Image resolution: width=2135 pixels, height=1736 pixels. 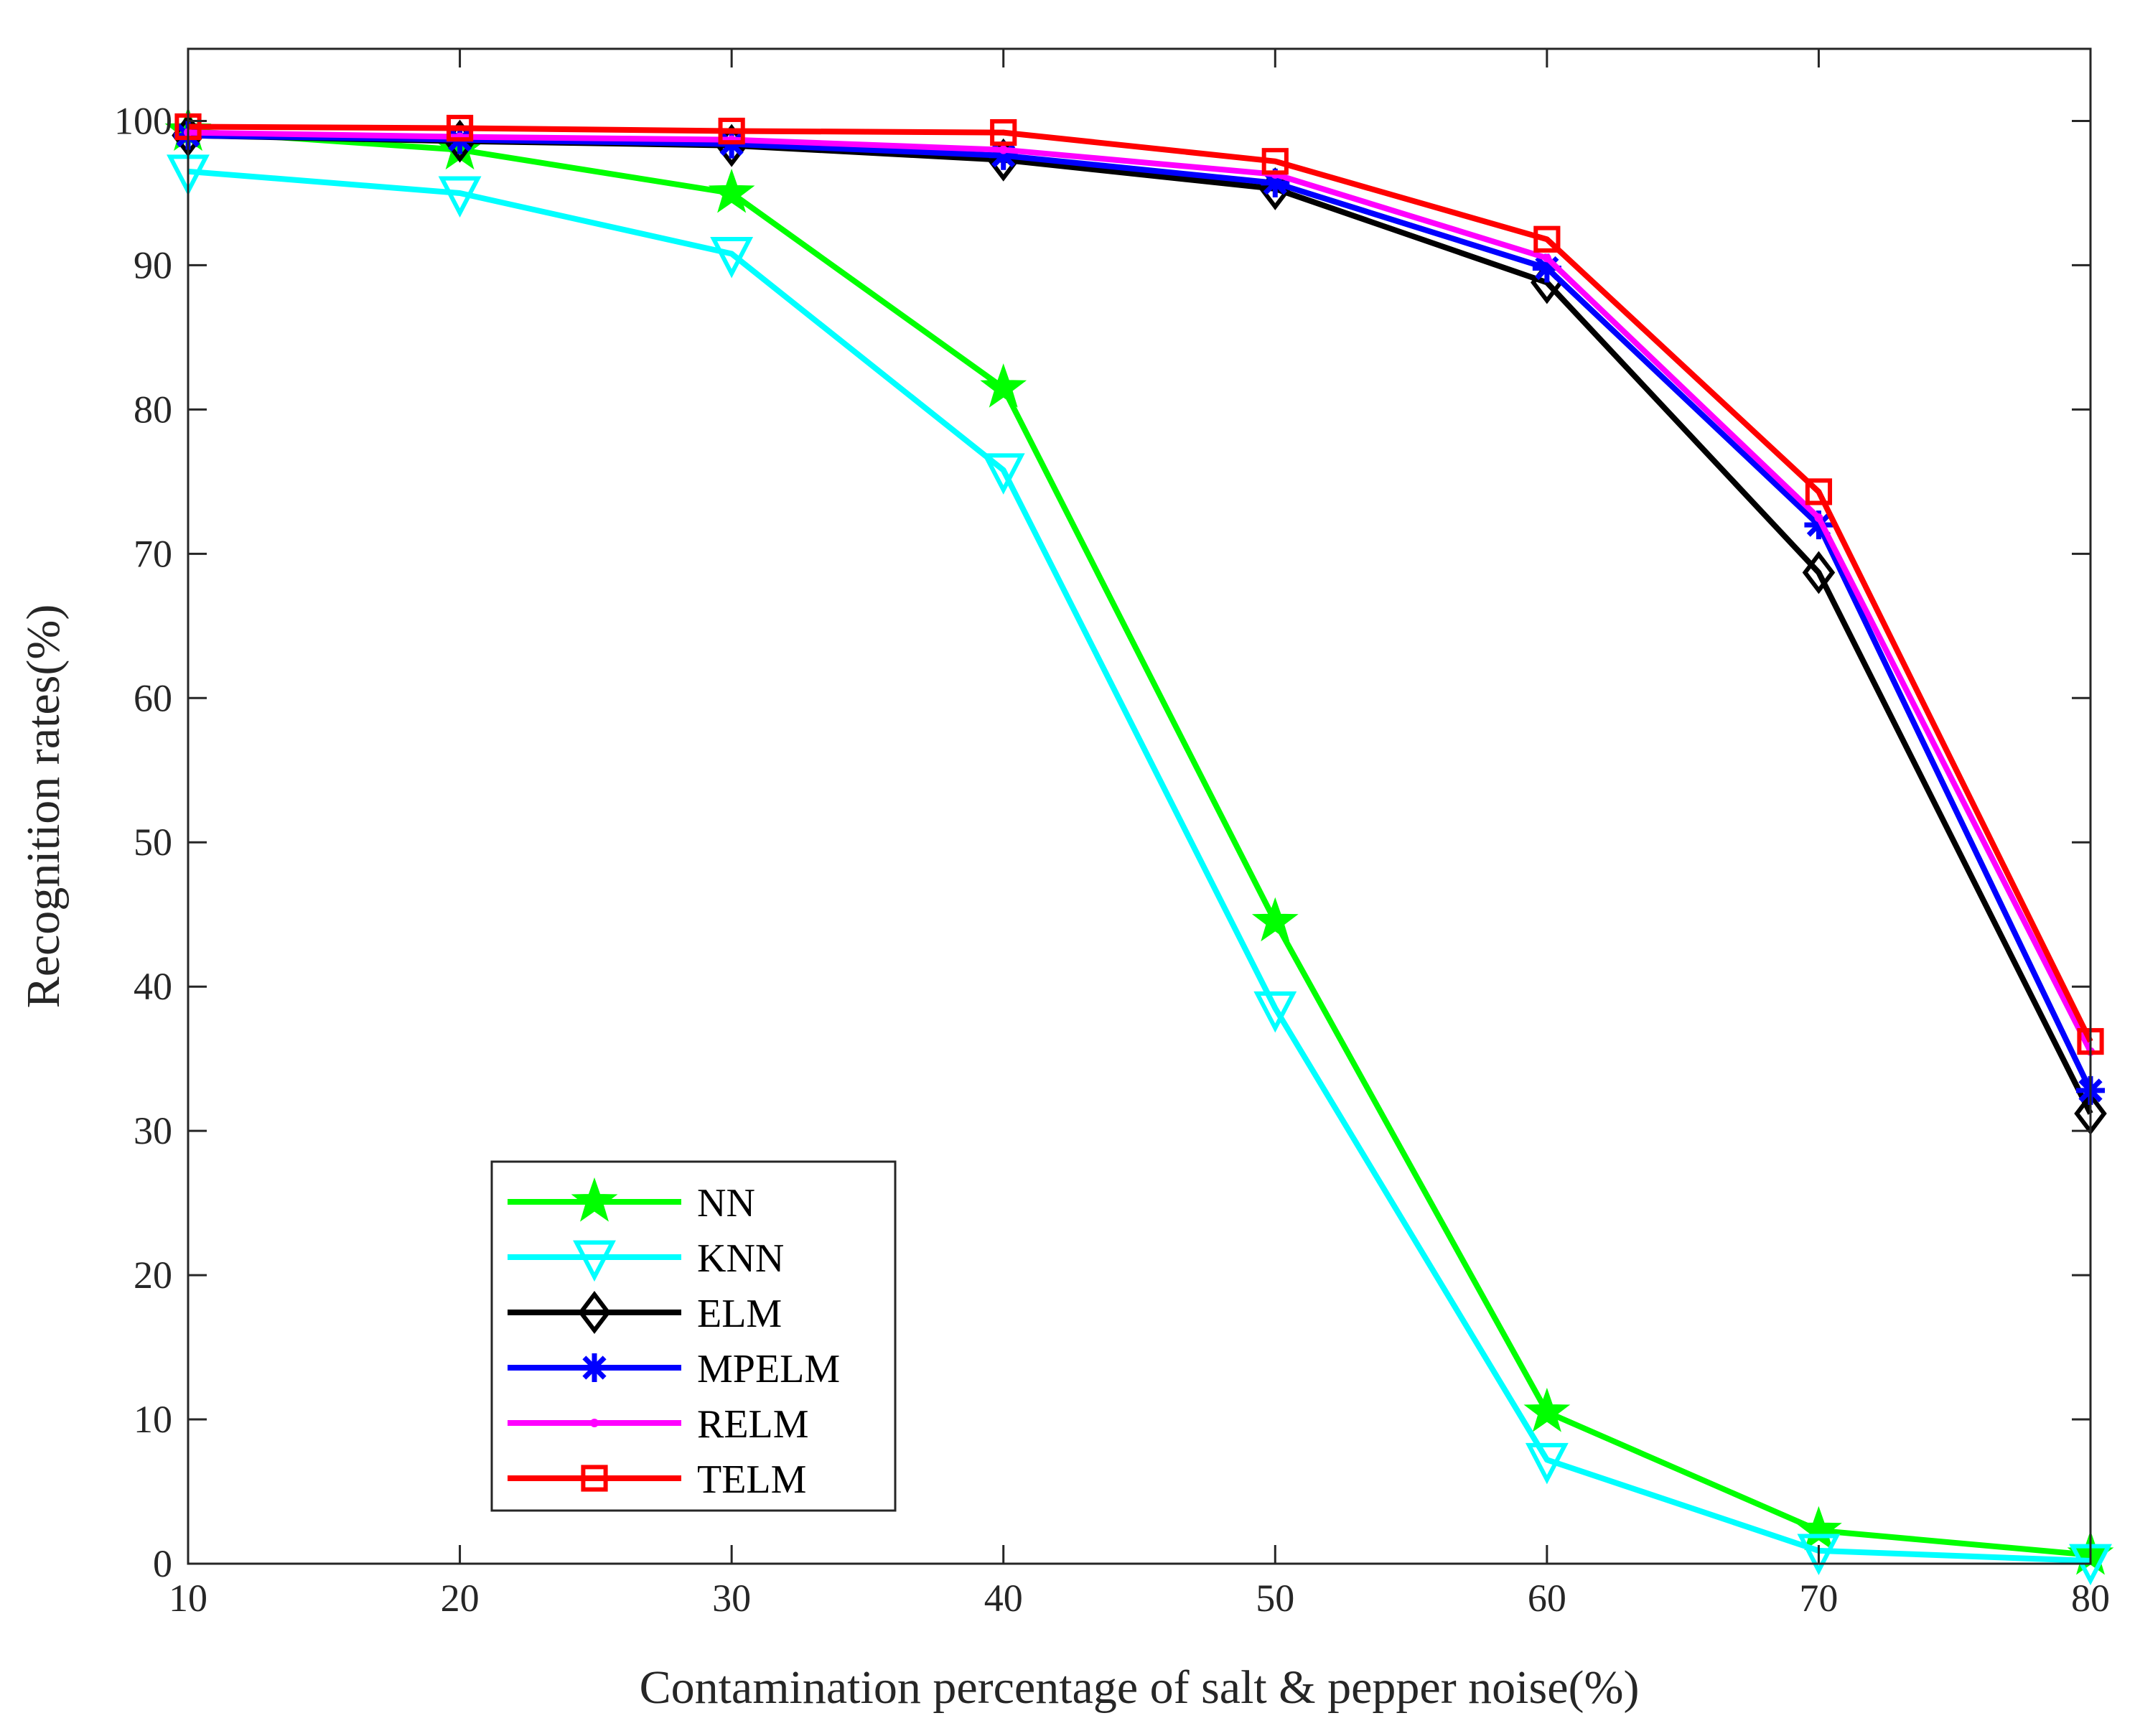 I want to click on legend-label: KNN, so click(x=740, y=1258).